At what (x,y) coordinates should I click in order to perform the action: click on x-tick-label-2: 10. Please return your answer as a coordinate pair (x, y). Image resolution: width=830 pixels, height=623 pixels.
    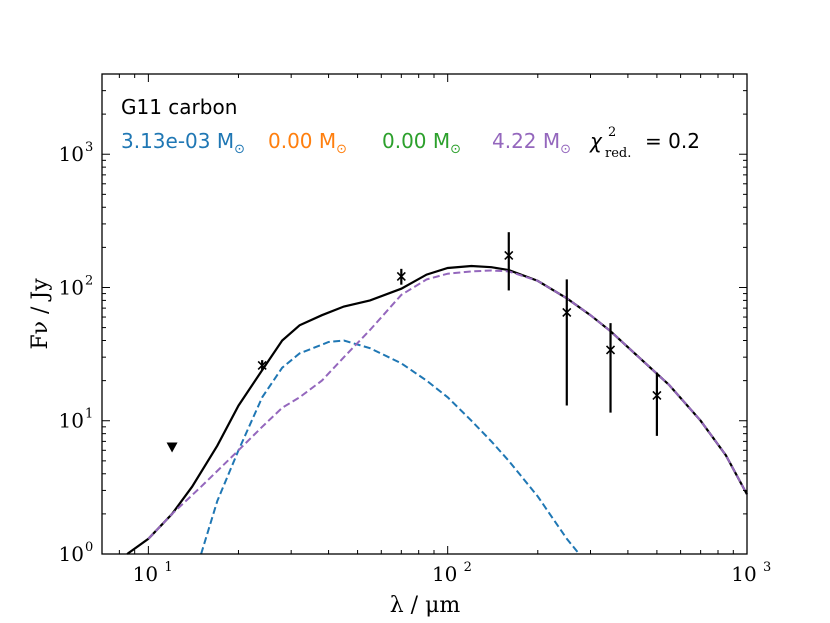
    Looking at the image, I should click on (743, 574).